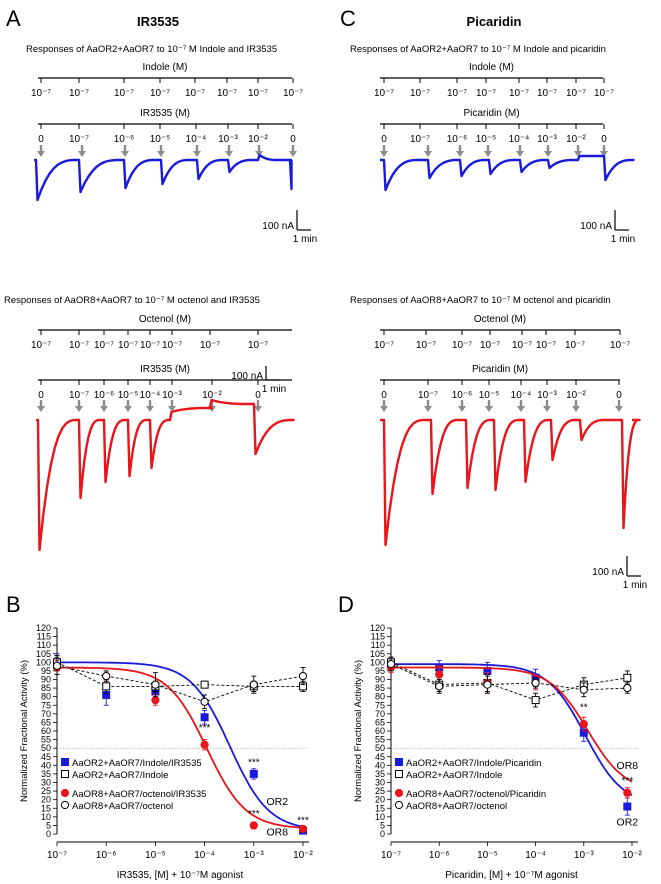 This screenshot has height=884, width=661. Describe the element at coordinates (380, 740) in the screenshot. I see `y-tick-label: 55` at that location.